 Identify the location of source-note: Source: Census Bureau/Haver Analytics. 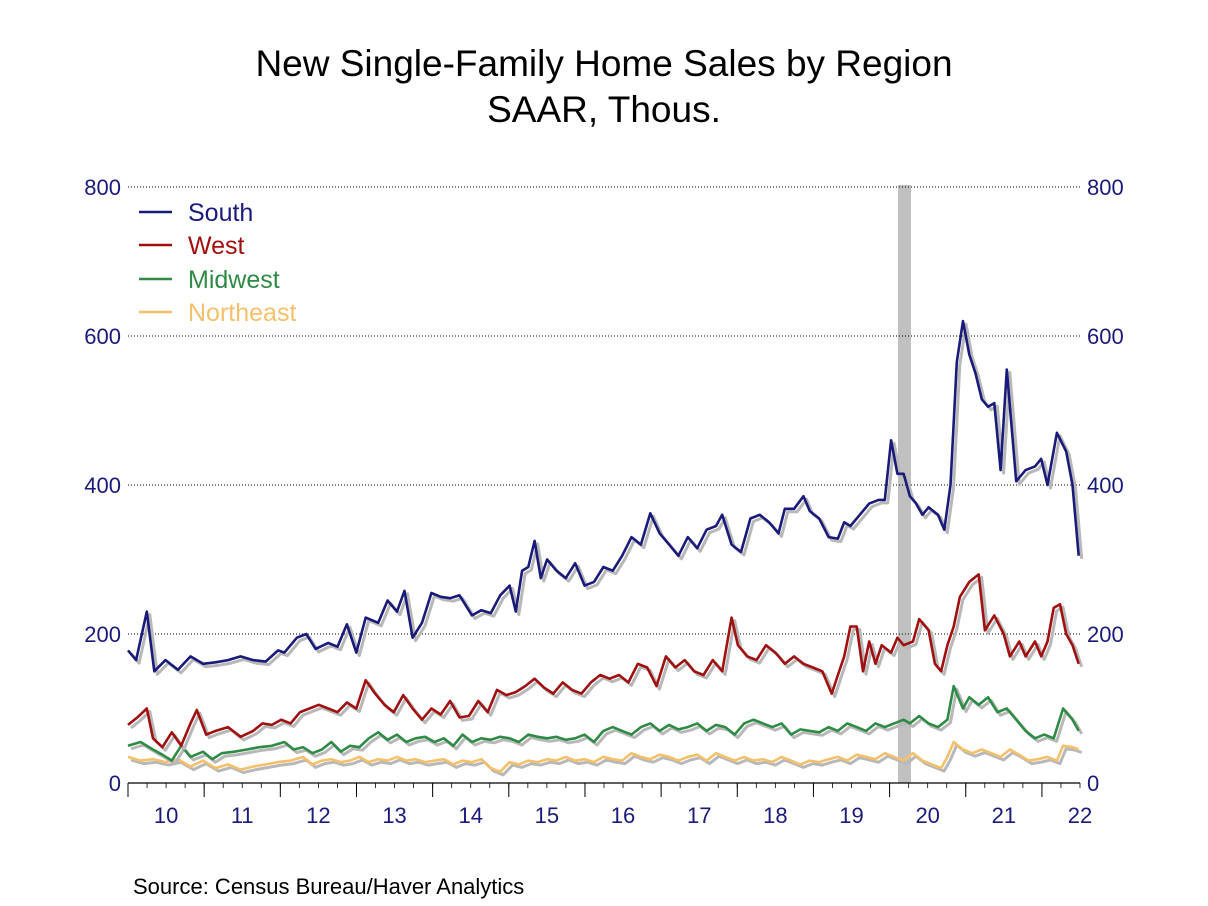
(329, 886).